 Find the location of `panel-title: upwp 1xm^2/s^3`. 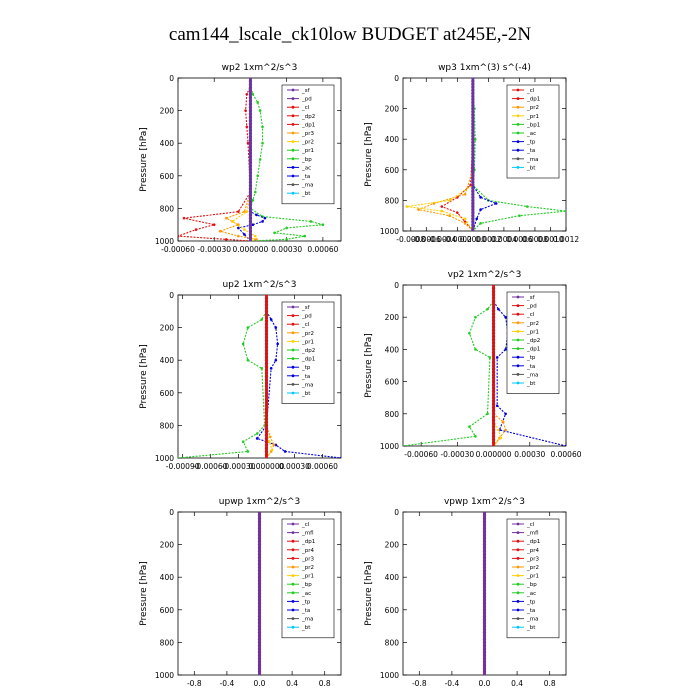

panel-title: upwp 1xm^2/s^3 is located at coordinates (259, 502).